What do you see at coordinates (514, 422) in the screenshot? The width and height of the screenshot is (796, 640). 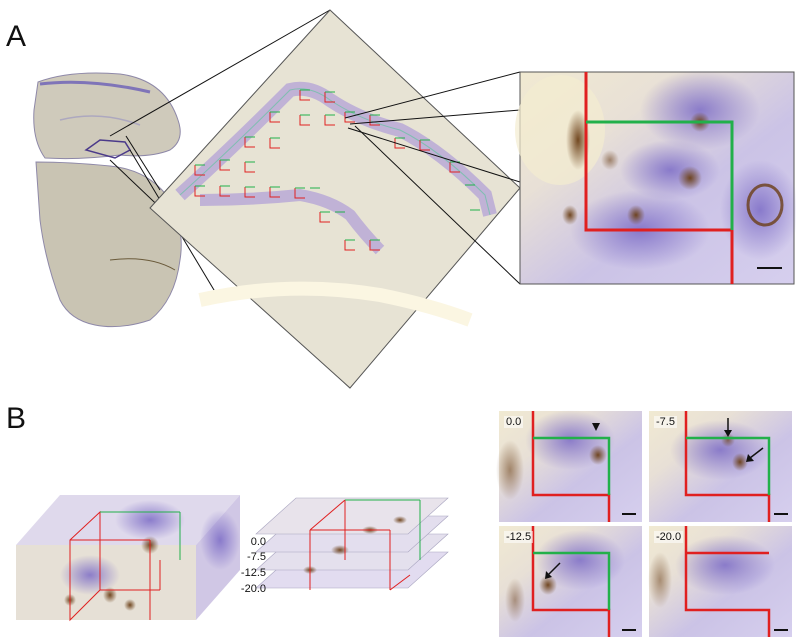 I see `tile-label-0: 0.0` at bounding box center [514, 422].